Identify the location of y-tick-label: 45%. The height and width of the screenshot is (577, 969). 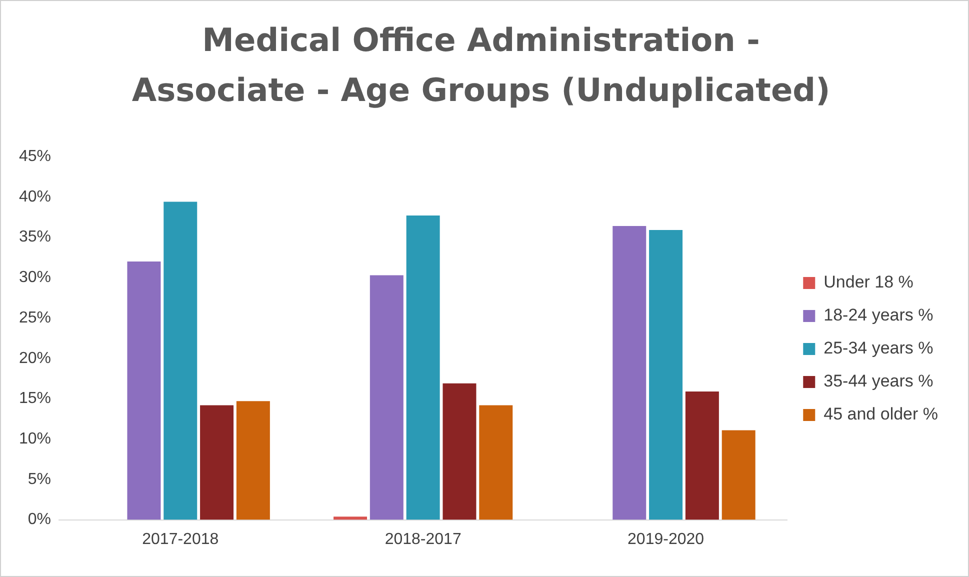
(35, 157).